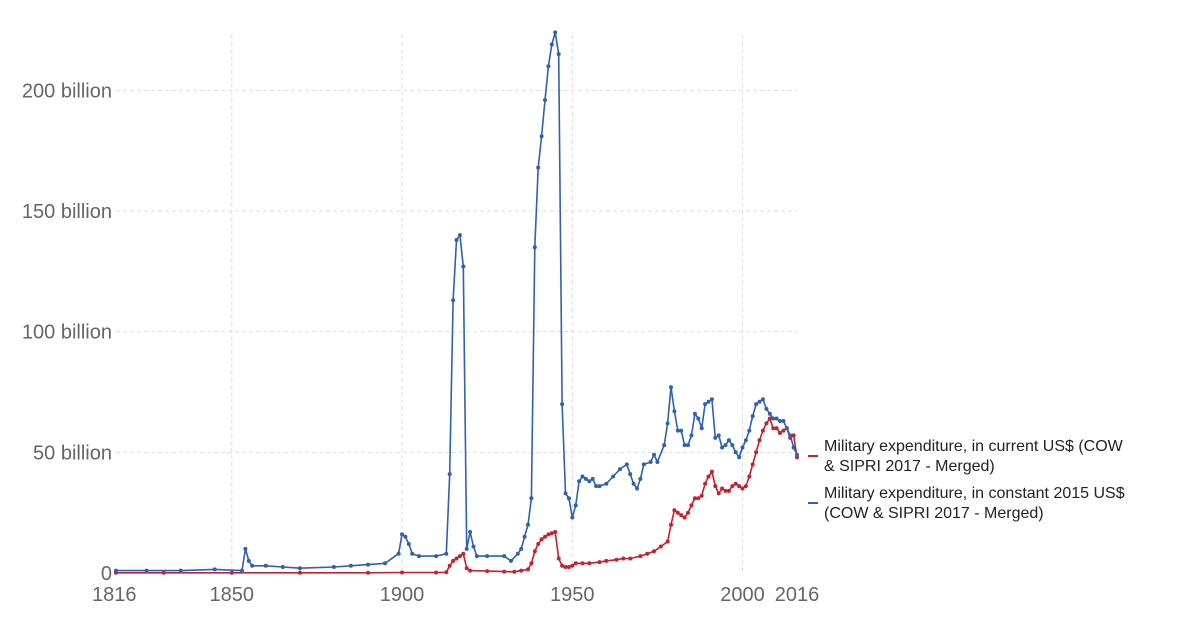  What do you see at coordinates (67, 333) in the screenshot?
I see `y-tick-label: 100 billion` at bounding box center [67, 333].